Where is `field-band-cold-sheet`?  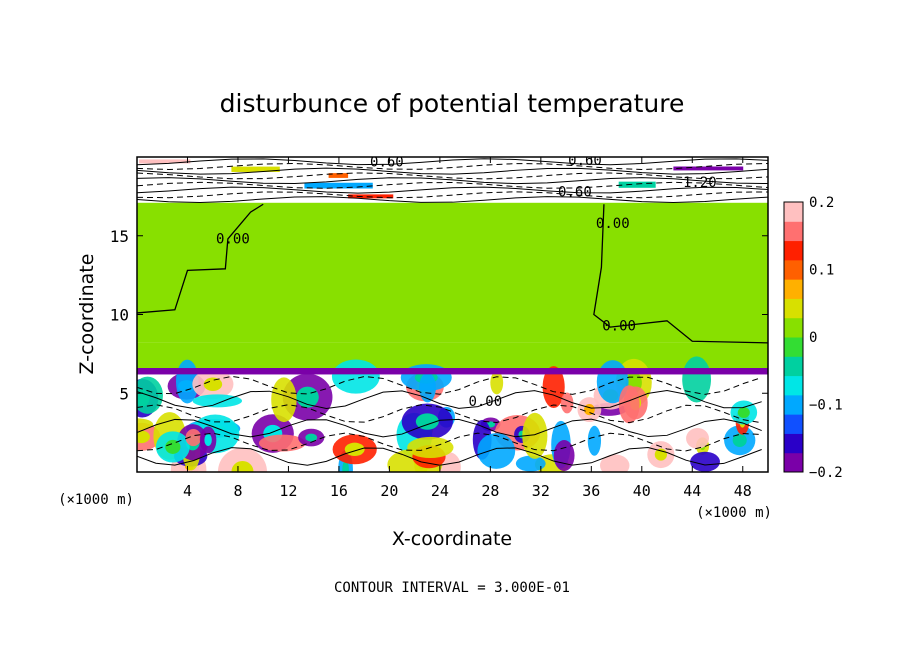
field-band-cold-sheet is located at coordinates (452, 371).